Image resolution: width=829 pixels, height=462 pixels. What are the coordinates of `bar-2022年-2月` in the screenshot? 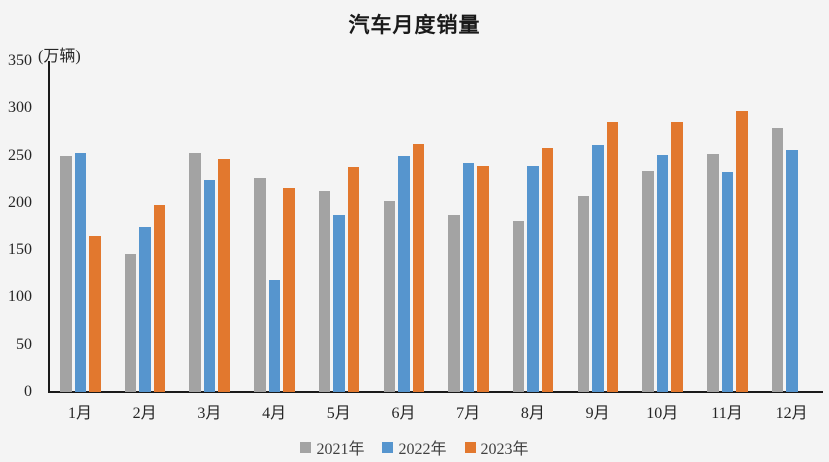 It's located at (145, 309).